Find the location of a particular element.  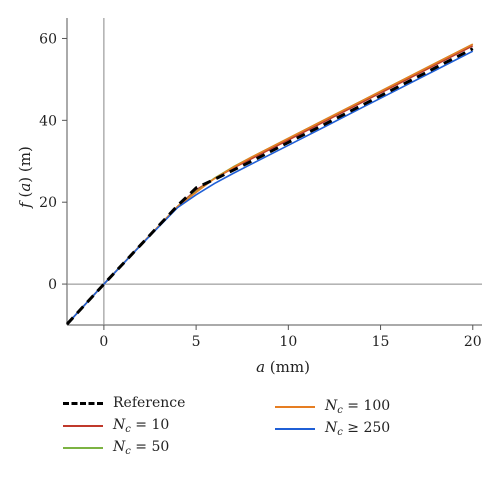

x-tick-label: 15 is located at coordinates (381, 342).